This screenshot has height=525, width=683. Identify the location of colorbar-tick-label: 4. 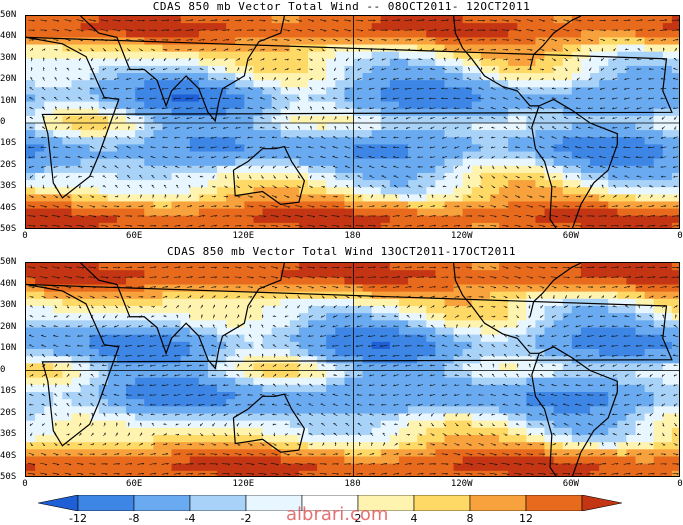
(414, 518).